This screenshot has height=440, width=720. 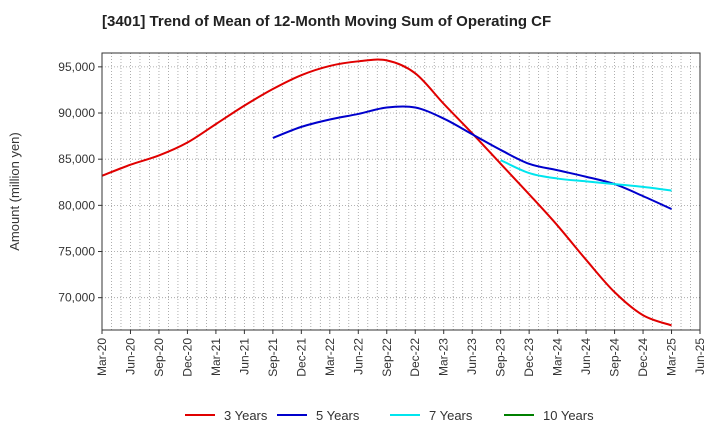 What do you see at coordinates (76, 67) in the screenshot?
I see `y-tick-label: 95,000` at bounding box center [76, 67].